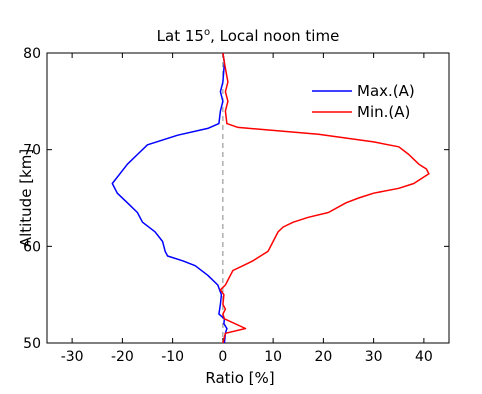  I want to click on chart-title-main: Lat 15, so click(180, 36).